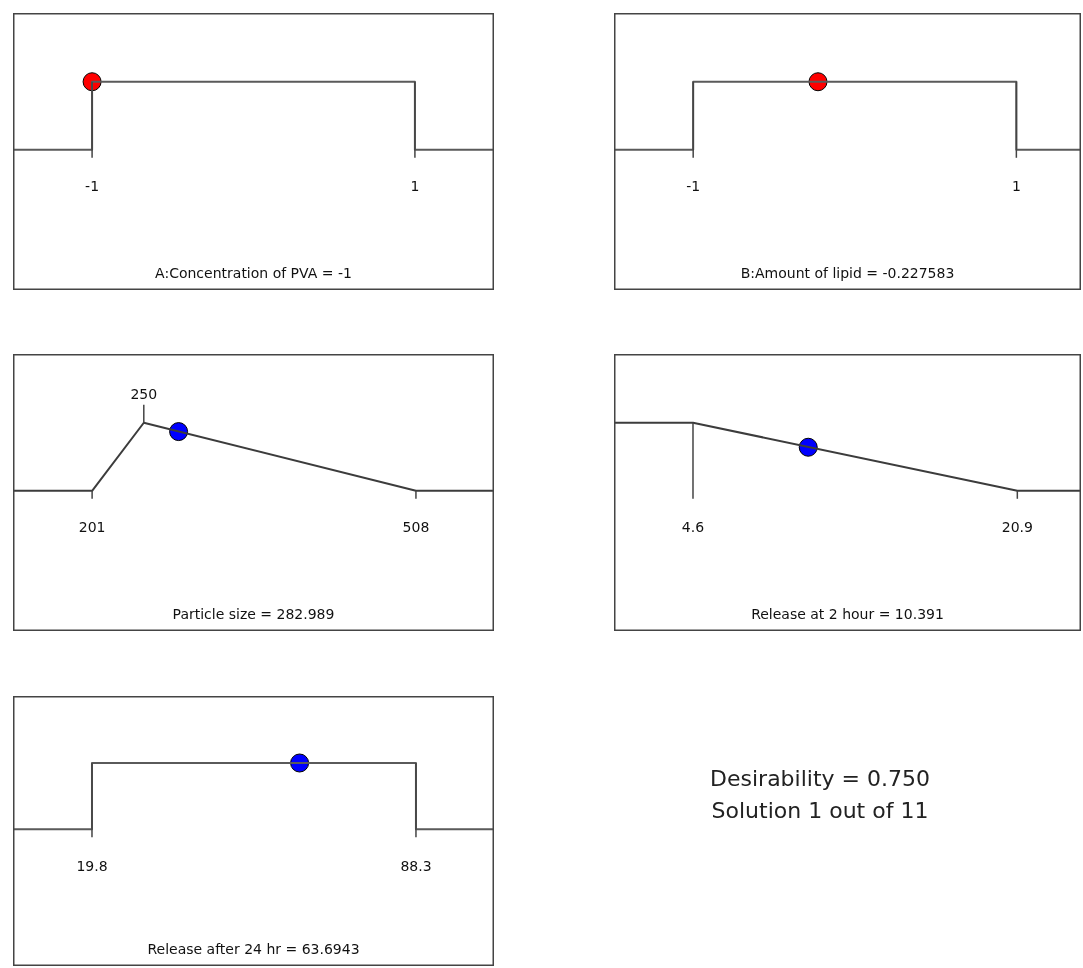 This screenshot has height=968, width=1083. I want to click on annotation: 250, so click(144, 394).